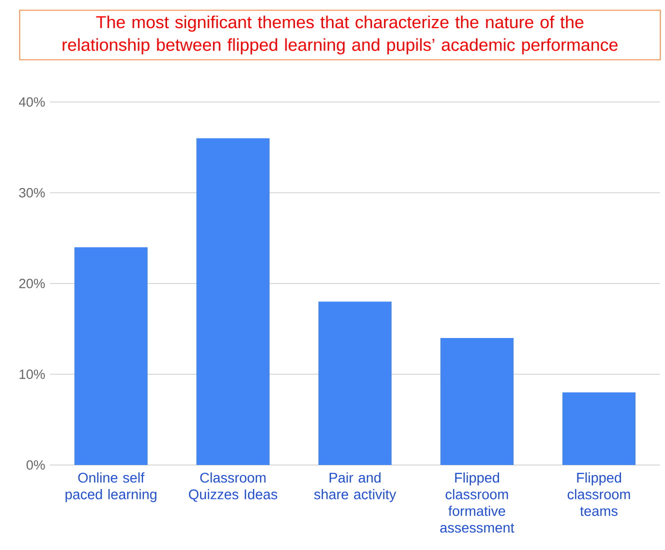 The image size is (665, 550). Describe the element at coordinates (35, 465) in the screenshot. I see `y-tick-label: 0%` at that location.